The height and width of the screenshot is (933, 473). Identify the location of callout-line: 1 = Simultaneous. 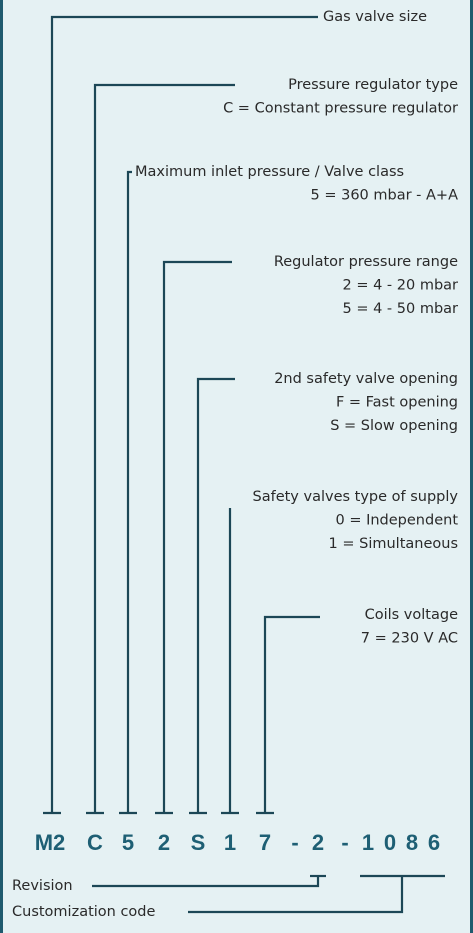
(393, 544).